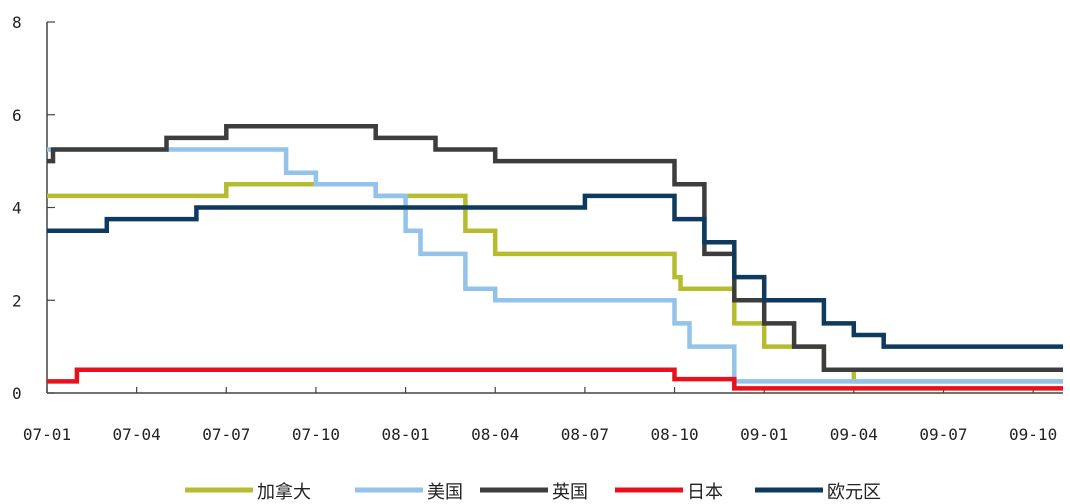  Describe the element at coordinates (854, 434) in the screenshot. I see `x-tick-label: 09-04` at that location.